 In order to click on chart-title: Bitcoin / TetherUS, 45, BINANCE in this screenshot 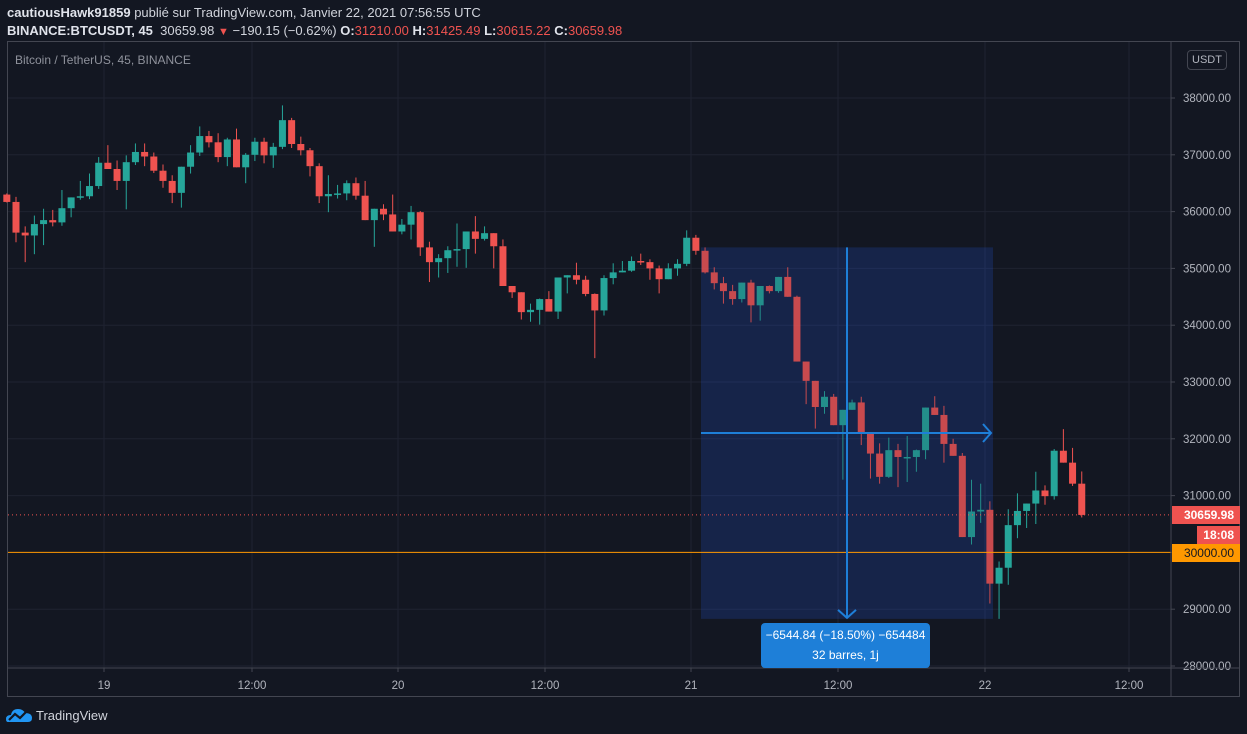, I will do `click(103, 60)`.